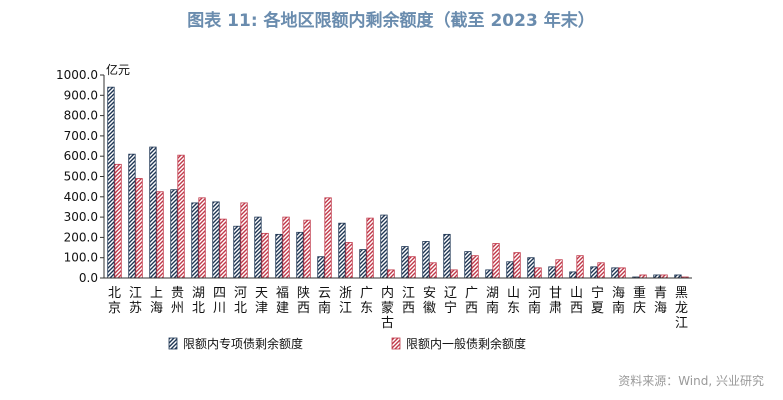 This screenshot has width=783, height=400. What do you see at coordinates (81, 217) in the screenshot?
I see `y-tick-label: 300.0` at bounding box center [81, 217].